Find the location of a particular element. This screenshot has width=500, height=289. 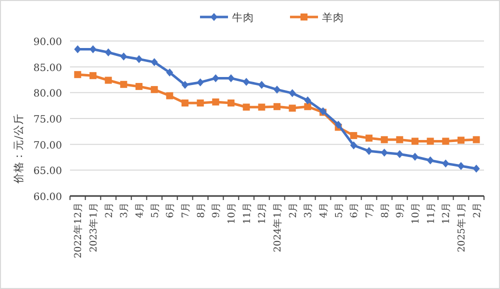

legend-label: 羊肉 is located at coordinates (333, 18).